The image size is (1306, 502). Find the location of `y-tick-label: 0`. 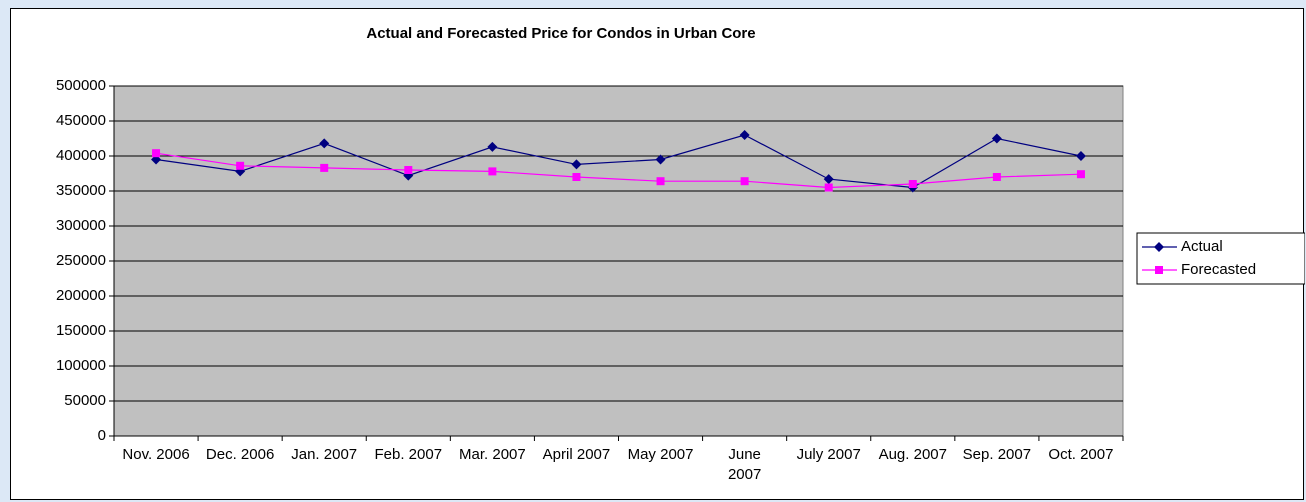

y-tick-label: 0 is located at coordinates (102, 435).